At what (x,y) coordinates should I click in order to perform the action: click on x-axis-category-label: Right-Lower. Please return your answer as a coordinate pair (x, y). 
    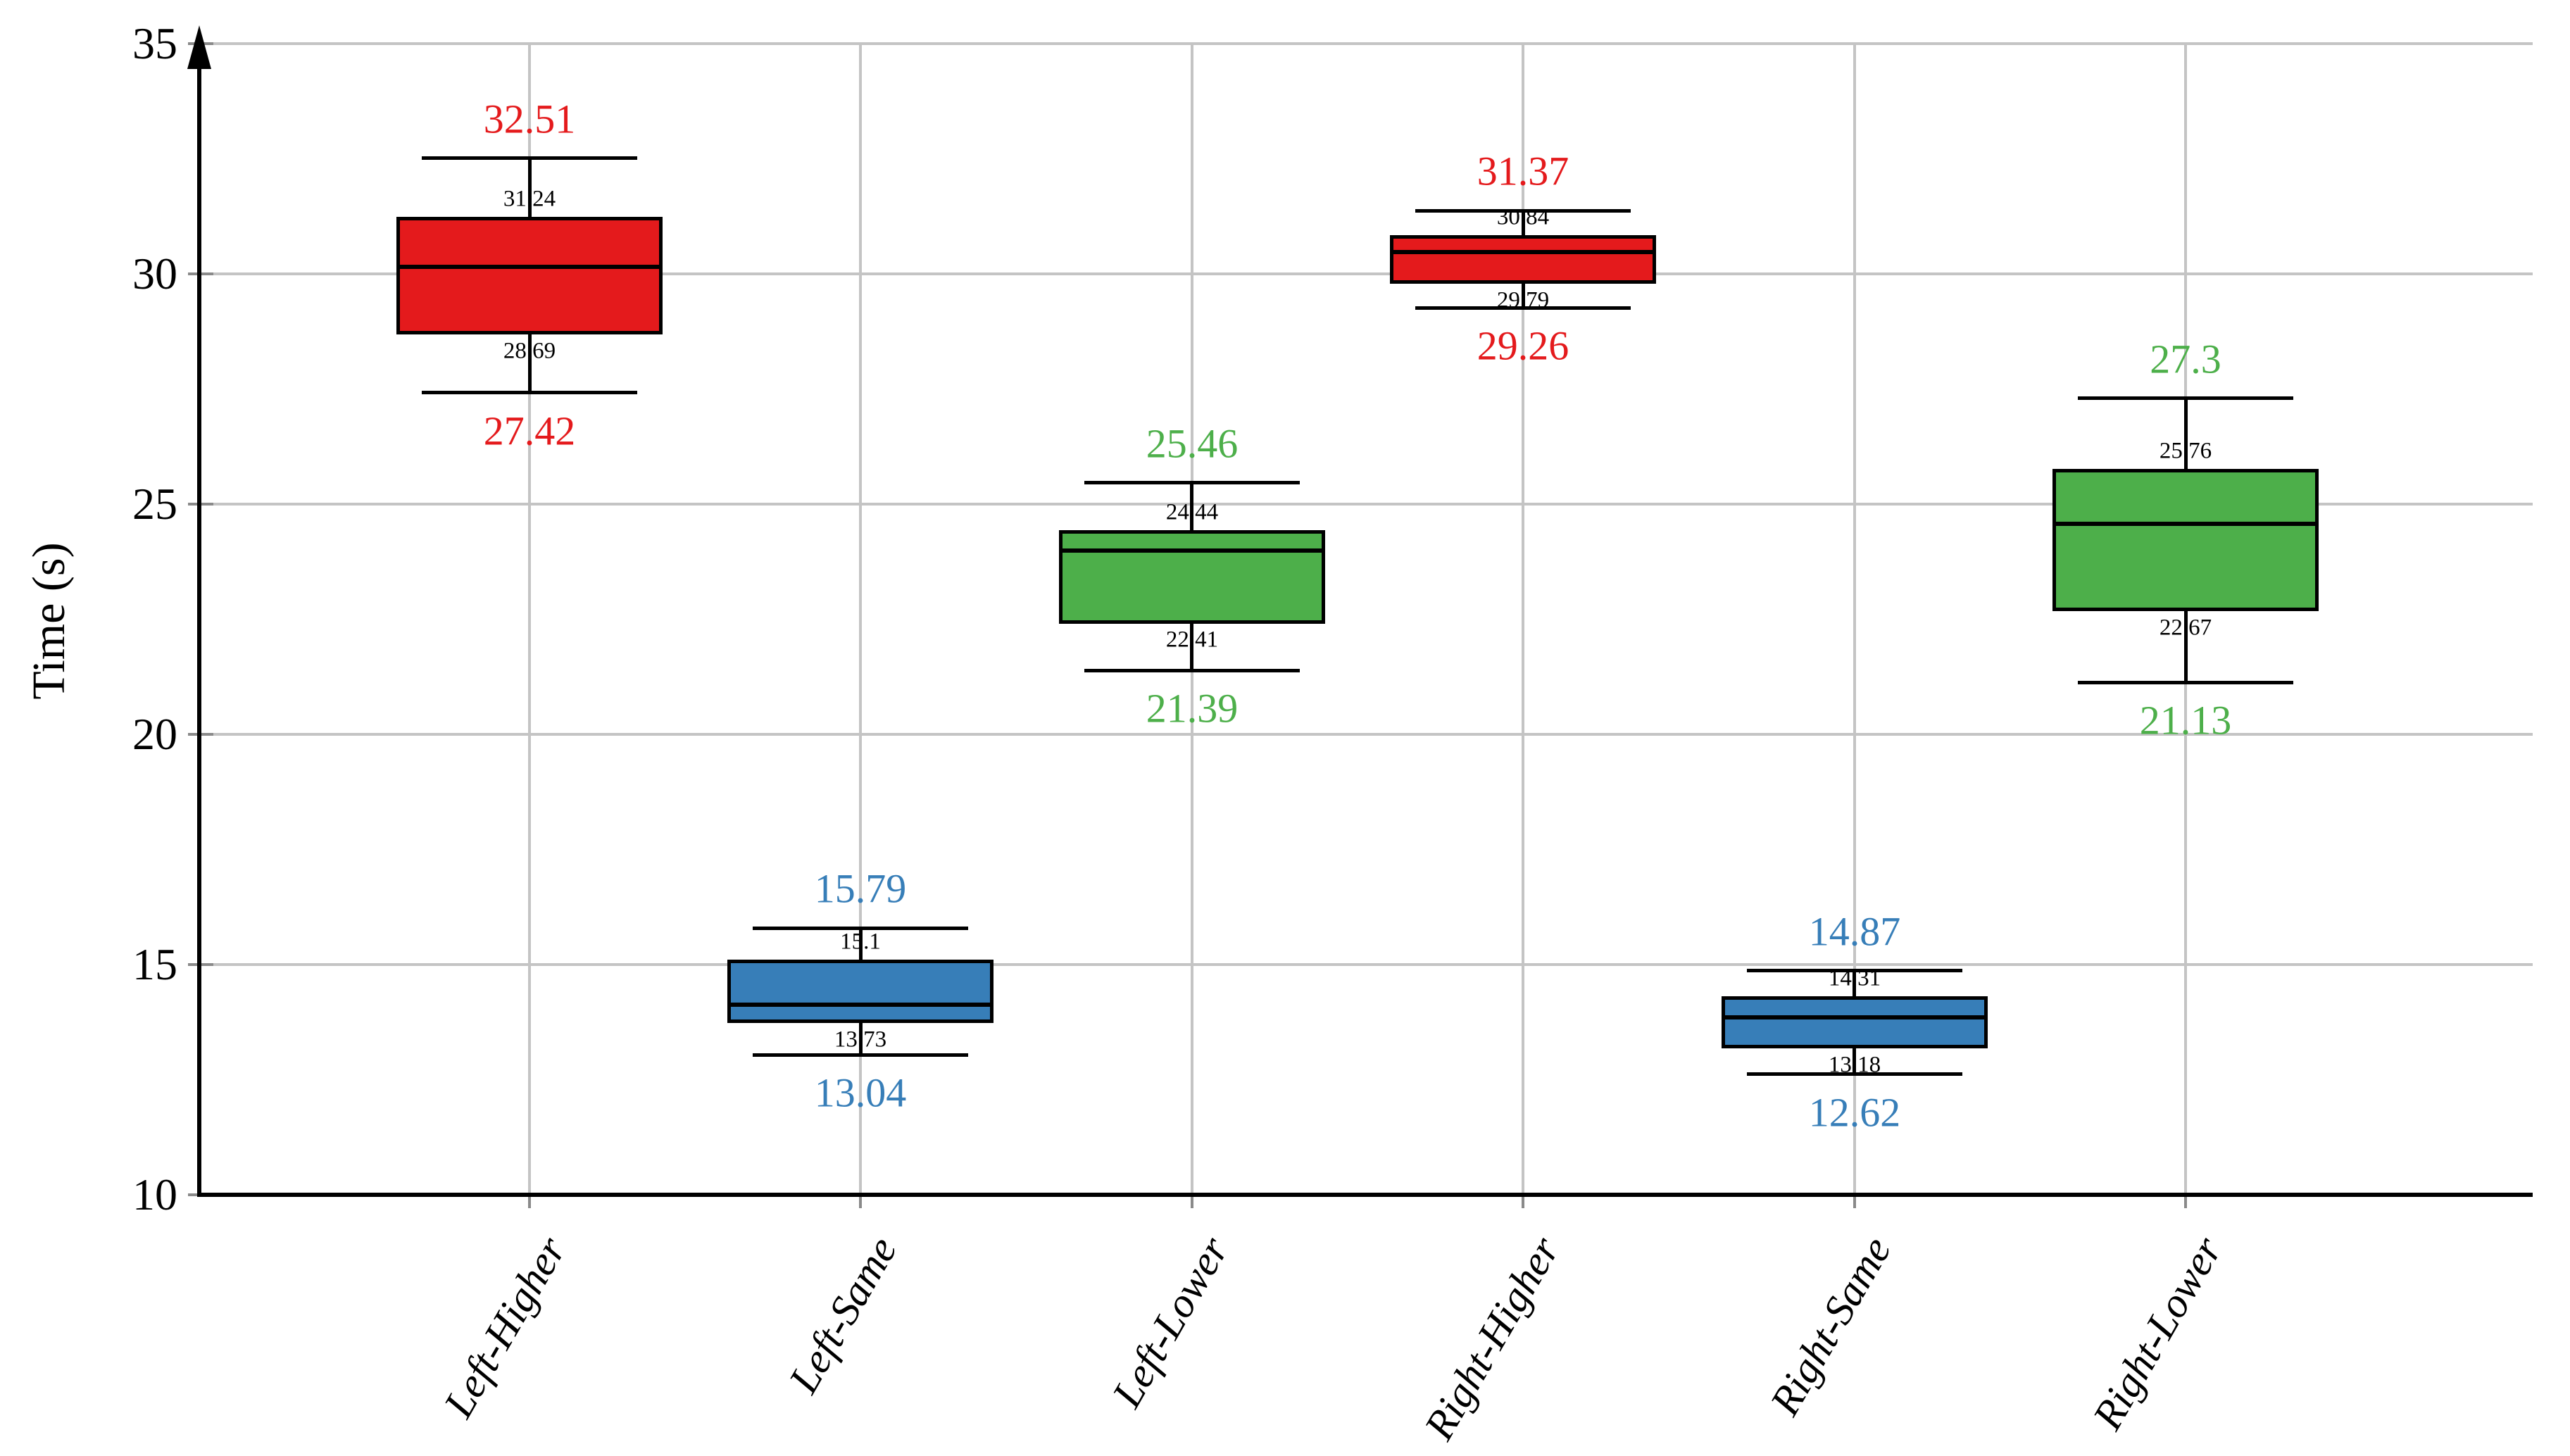
    Looking at the image, I should click on (2157, 1333).